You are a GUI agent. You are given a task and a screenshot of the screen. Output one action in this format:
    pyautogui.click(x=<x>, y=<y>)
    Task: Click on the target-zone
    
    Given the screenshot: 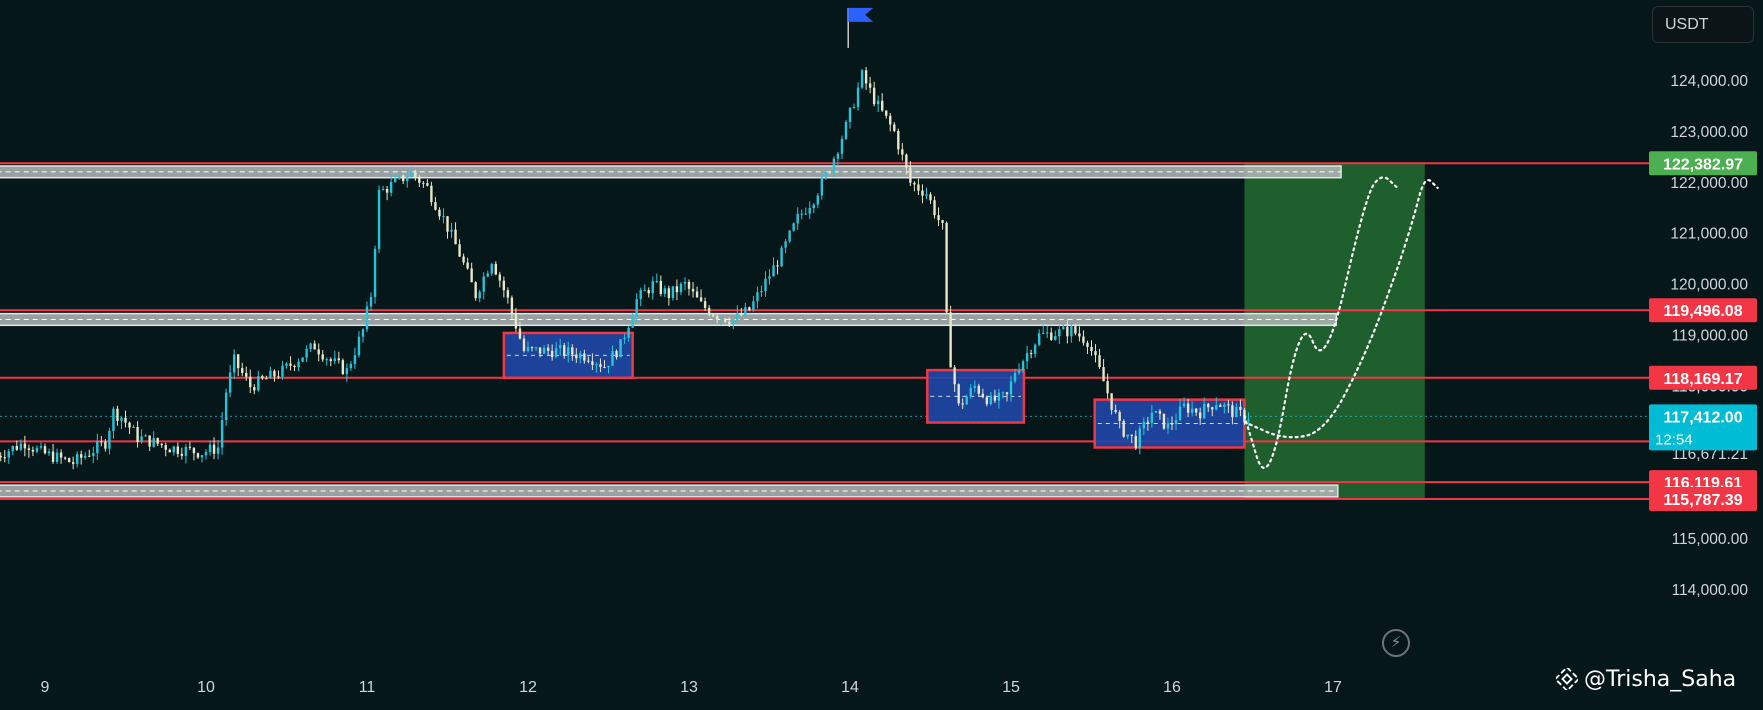 What is the action you would take?
    pyautogui.click(x=1334, y=331)
    